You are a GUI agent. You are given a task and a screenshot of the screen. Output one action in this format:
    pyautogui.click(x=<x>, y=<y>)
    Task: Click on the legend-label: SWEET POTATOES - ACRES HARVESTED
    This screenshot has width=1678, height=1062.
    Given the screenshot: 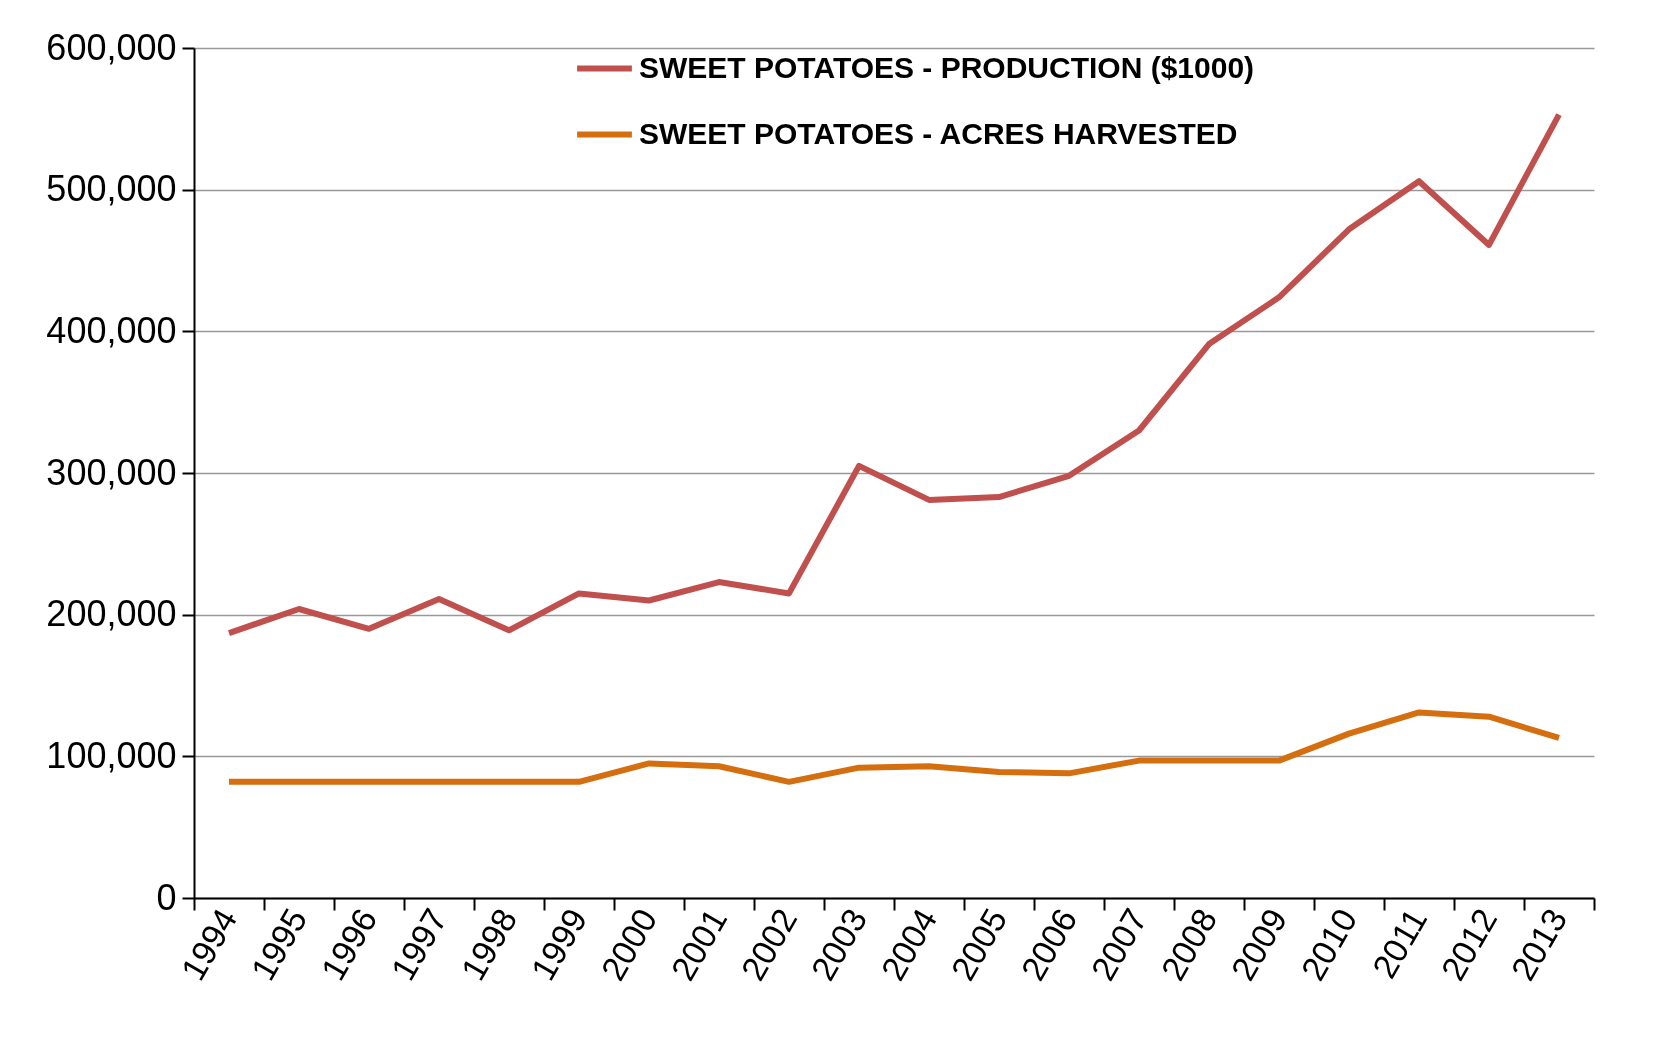 What is the action you would take?
    pyautogui.click(x=938, y=133)
    